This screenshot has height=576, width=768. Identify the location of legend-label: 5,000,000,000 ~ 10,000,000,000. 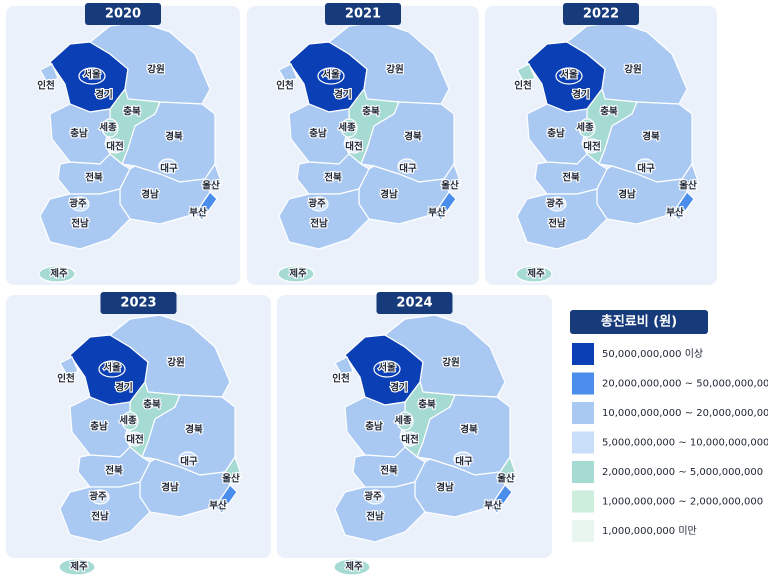
(685, 443).